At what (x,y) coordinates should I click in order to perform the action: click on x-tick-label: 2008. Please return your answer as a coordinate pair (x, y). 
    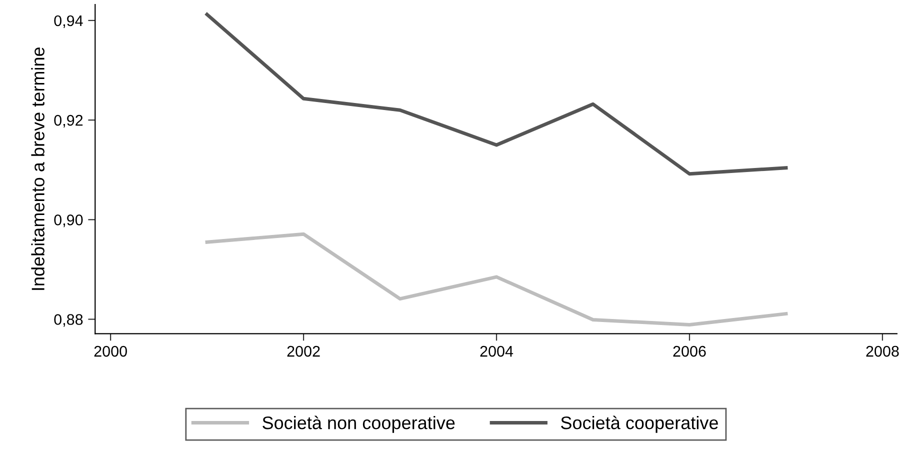
    Looking at the image, I should click on (882, 351).